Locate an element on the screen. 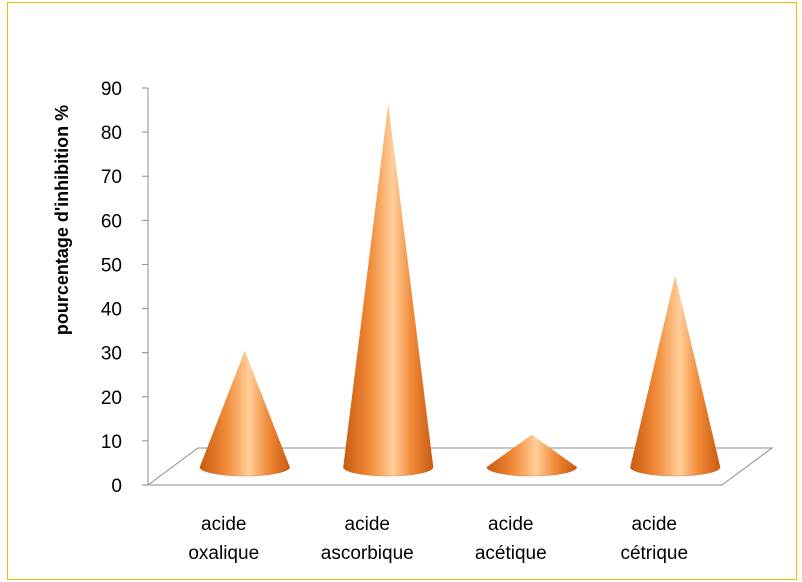 Image resolution: width=802 pixels, height=582 pixels. chart-floor is located at coordinates (460, 466).